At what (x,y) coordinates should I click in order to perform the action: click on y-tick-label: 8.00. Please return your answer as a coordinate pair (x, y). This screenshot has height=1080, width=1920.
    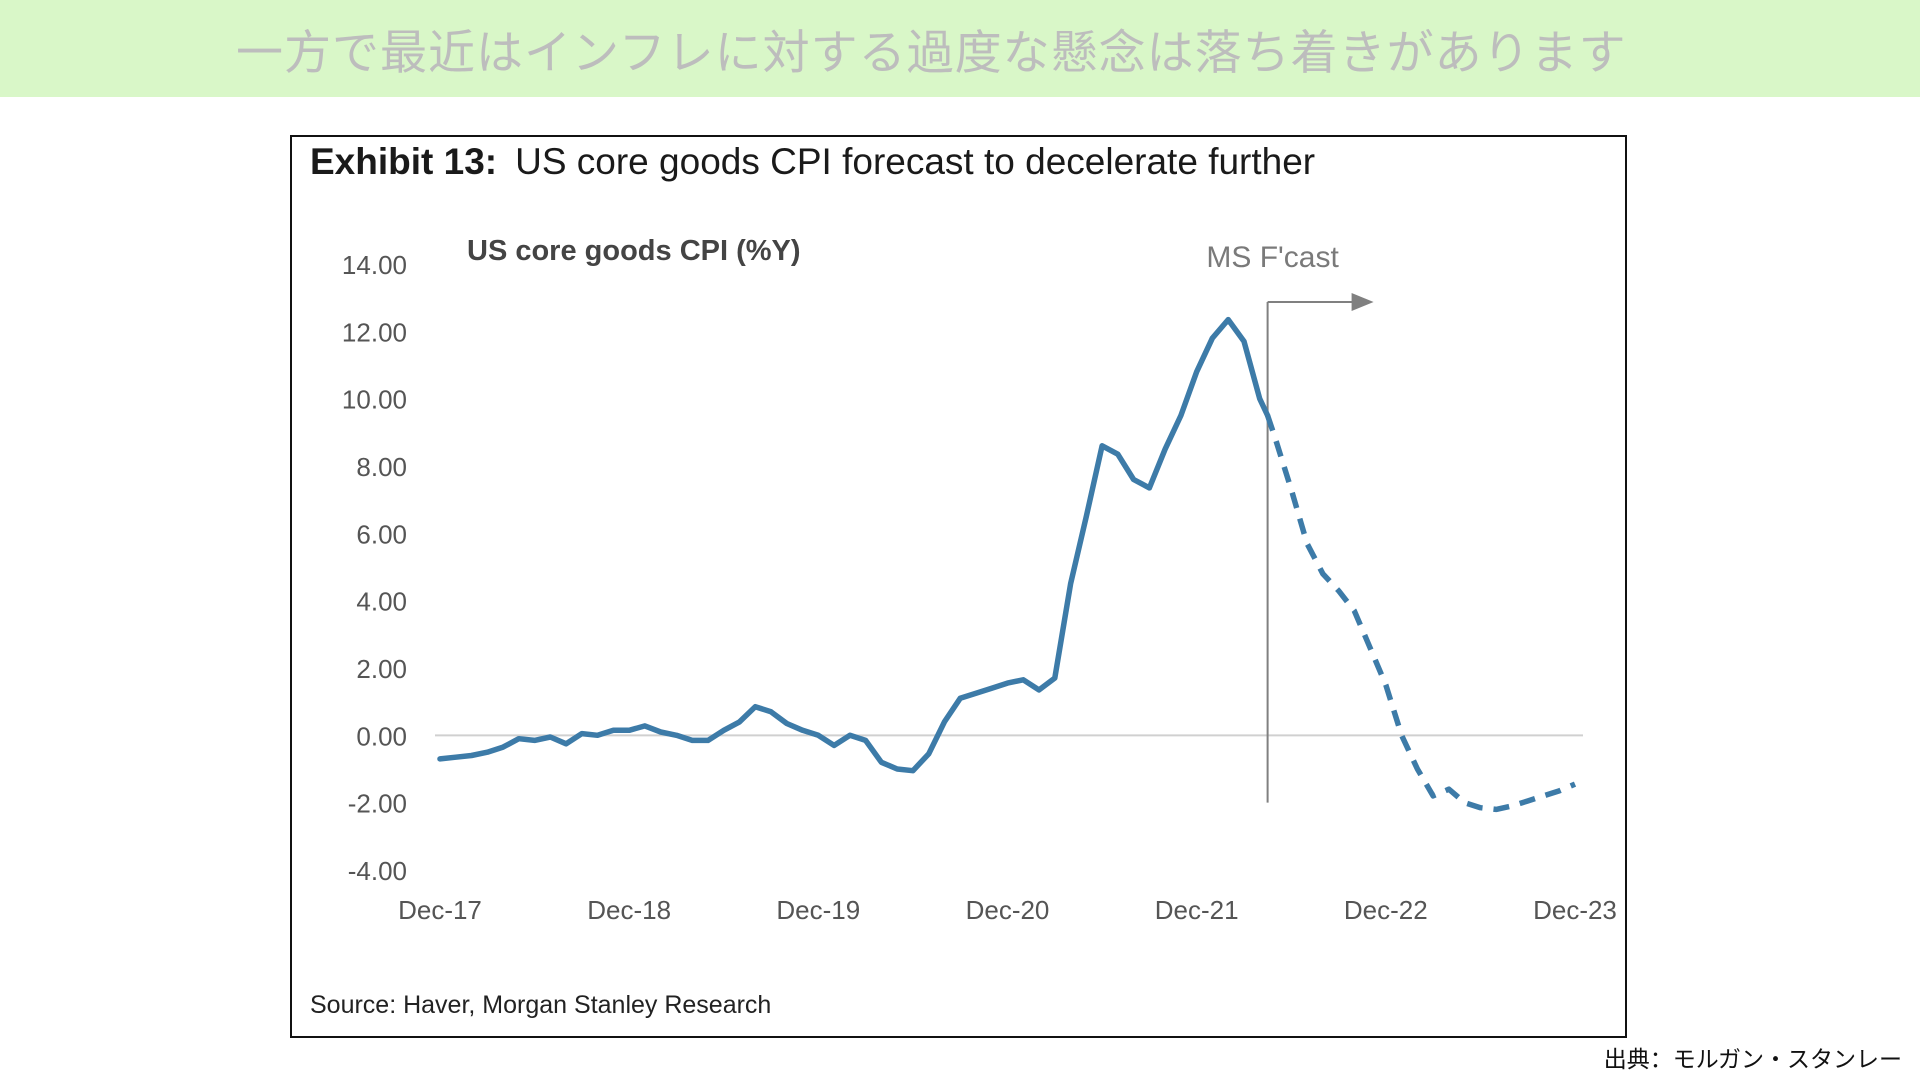
    Looking at the image, I should click on (381, 467).